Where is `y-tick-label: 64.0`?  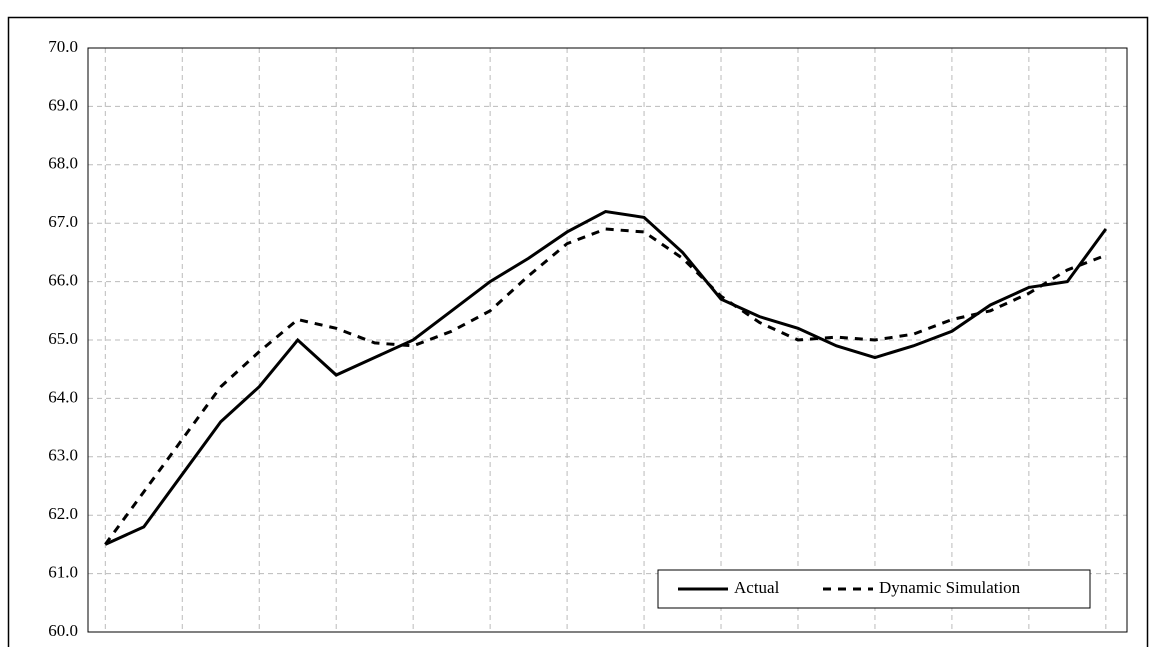 y-tick-label: 64.0 is located at coordinates (63, 396).